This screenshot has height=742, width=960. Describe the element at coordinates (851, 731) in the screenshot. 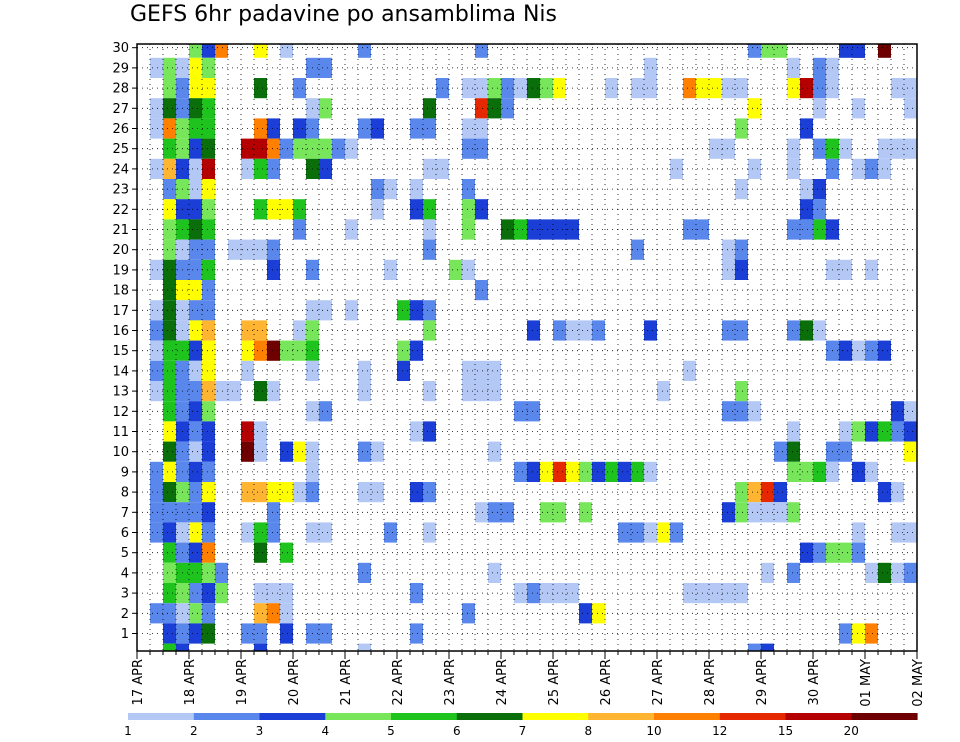

I see `legend-label: 20` at that location.